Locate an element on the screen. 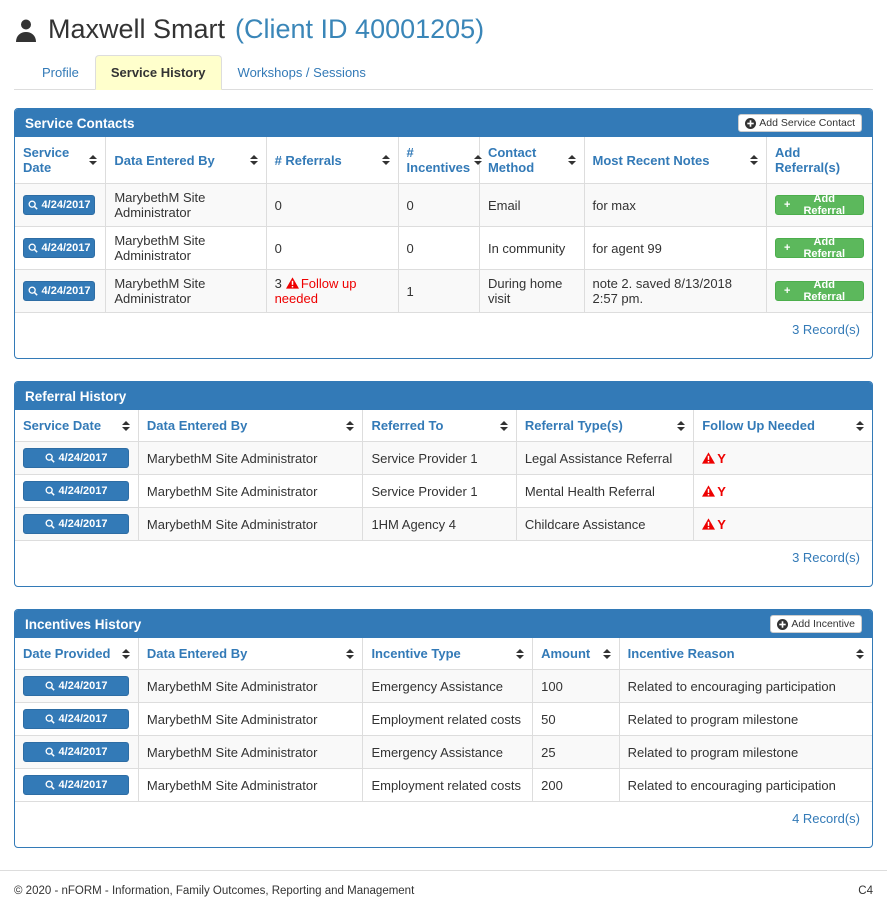 The height and width of the screenshot is (897, 887). client-header: Maxwell Smart (Client ID 40001205) is located at coordinates (443, 32).